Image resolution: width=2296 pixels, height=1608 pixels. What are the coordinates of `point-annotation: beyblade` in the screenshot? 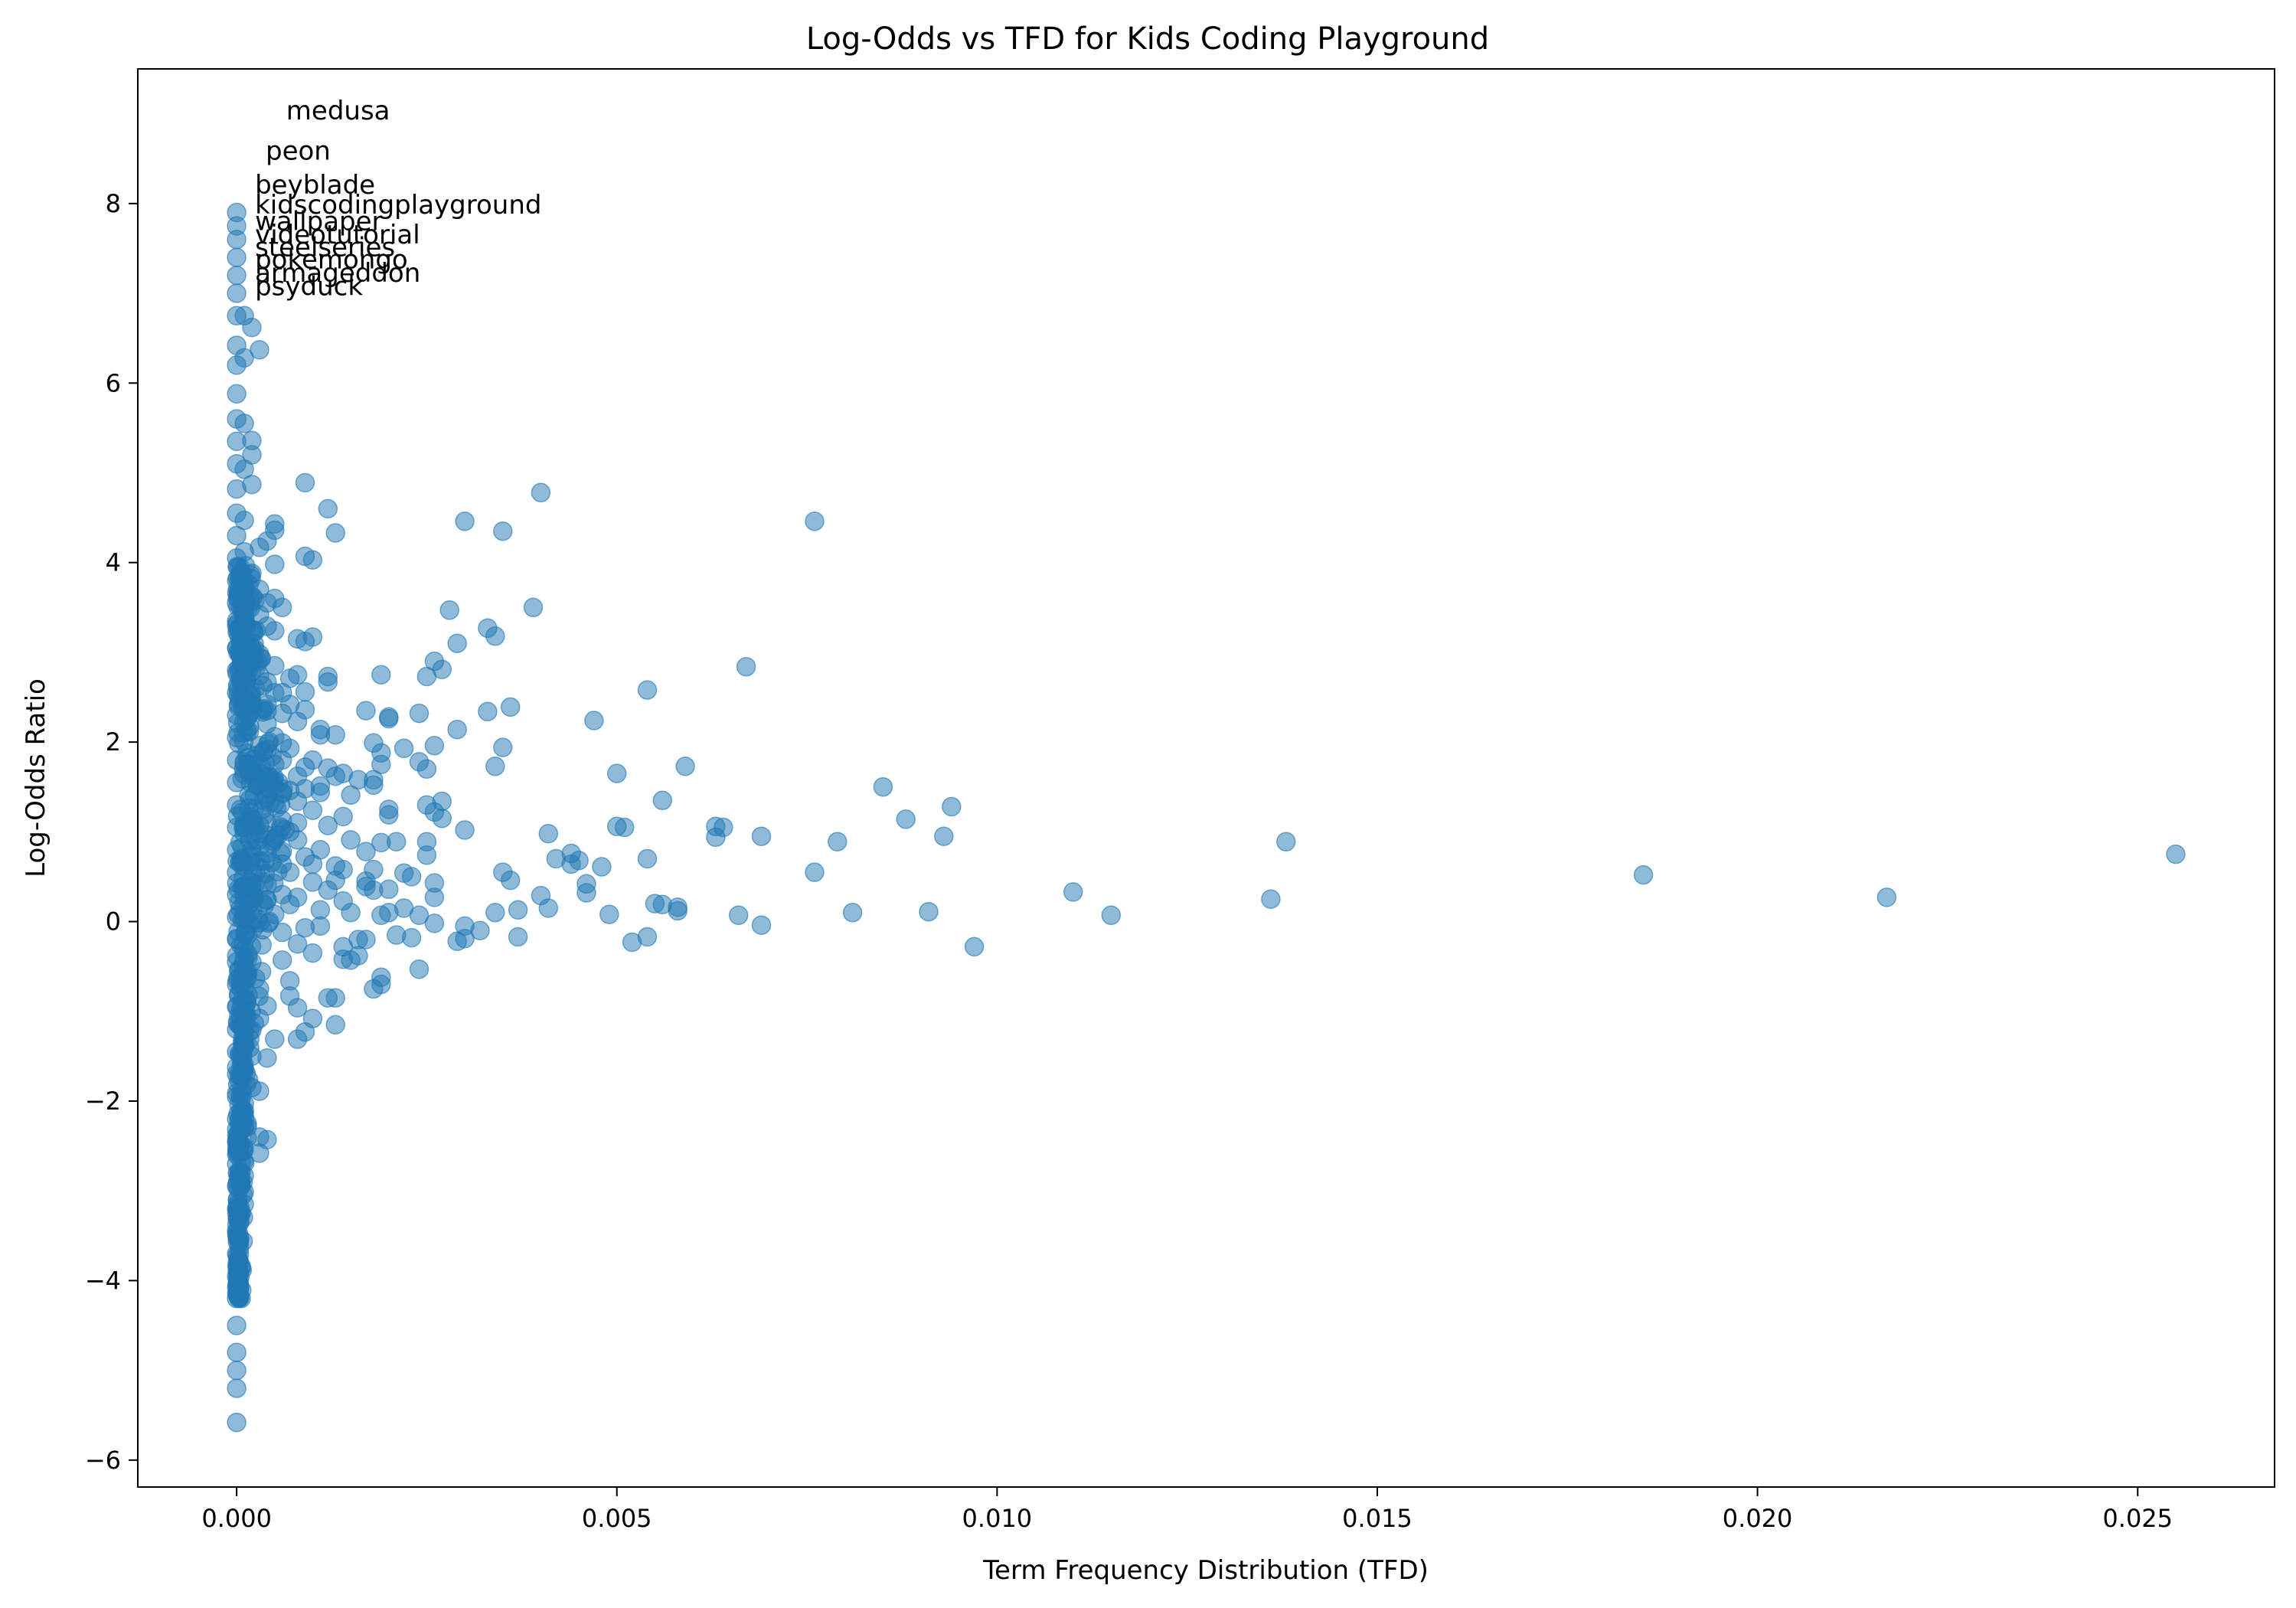 It's located at (315, 185).